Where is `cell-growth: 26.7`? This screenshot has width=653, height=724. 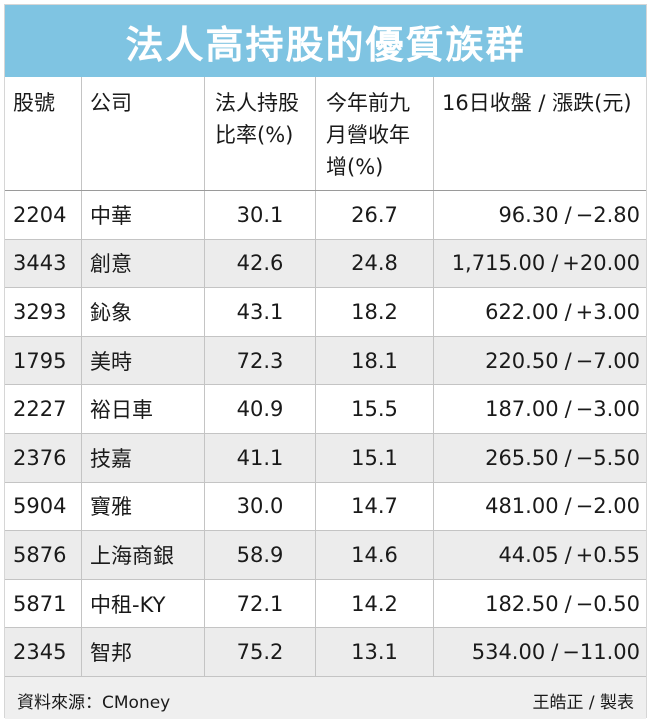
cell-growth: 26.7 is located at coordinates (375, 215).